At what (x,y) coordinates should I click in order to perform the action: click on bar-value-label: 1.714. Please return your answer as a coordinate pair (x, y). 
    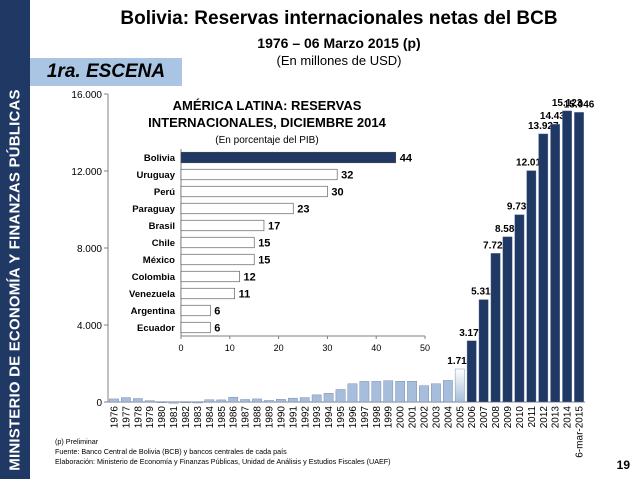
    Looking at the image, I should click on (459, 361).